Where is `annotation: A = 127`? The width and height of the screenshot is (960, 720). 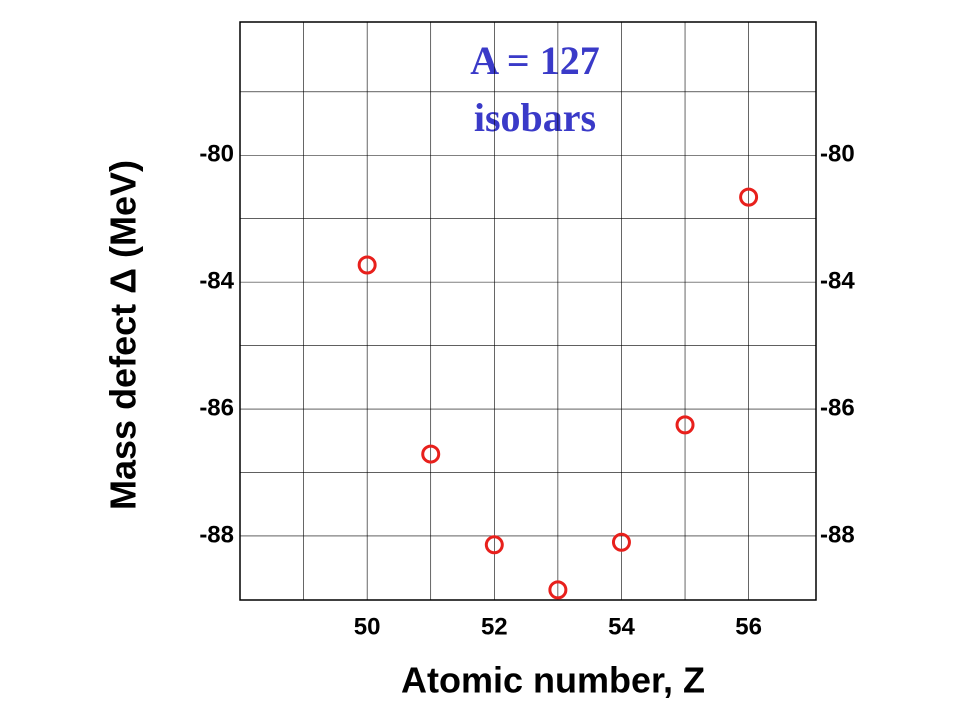
annotation: A = 127 is located at coordinates (534, 60).